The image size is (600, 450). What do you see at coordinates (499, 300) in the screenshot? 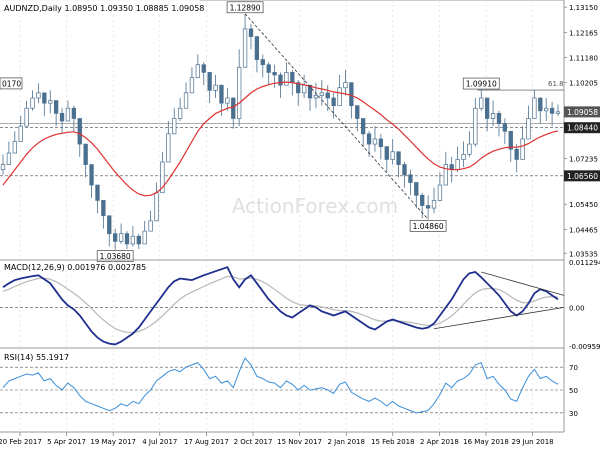
I see `macd-trendlines` at bounding box center [499, 300].